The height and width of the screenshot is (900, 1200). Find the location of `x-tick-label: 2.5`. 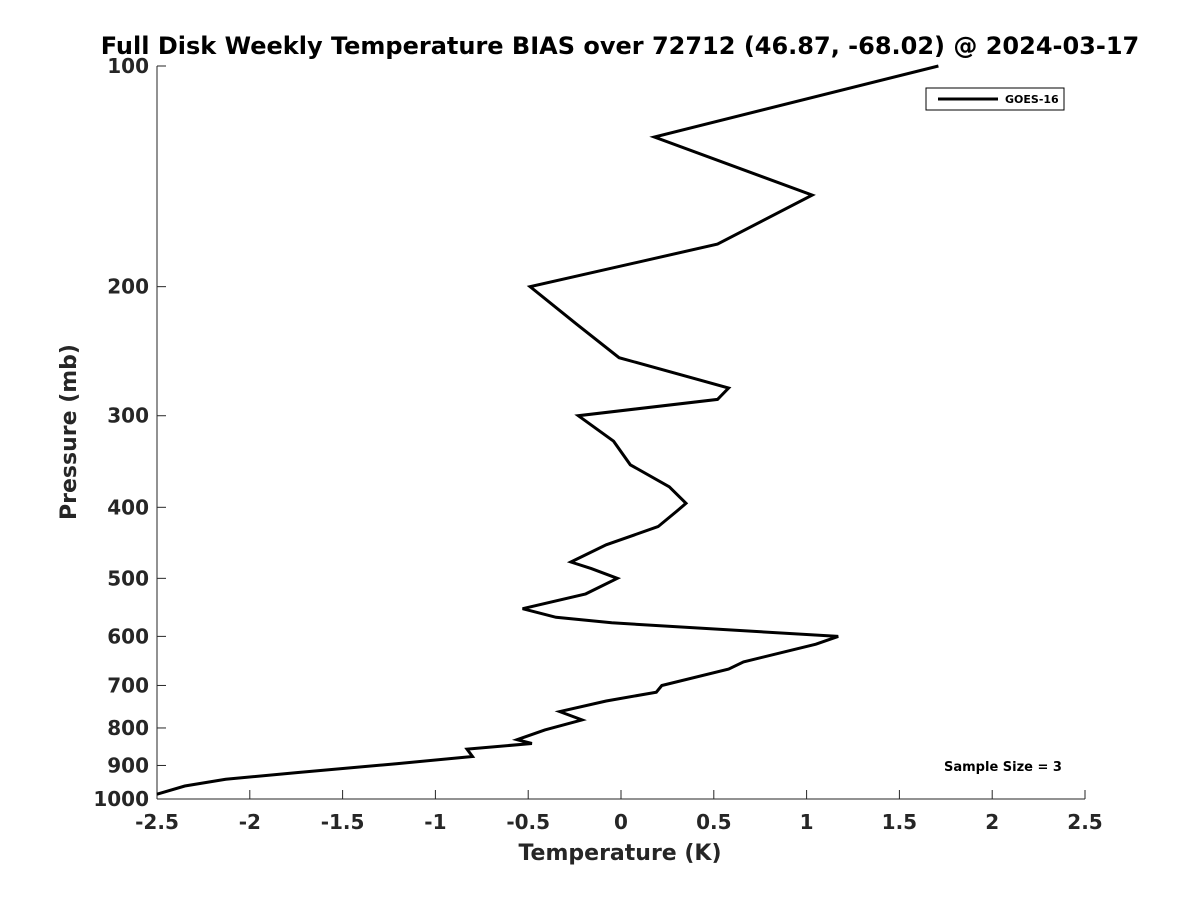

x-tick-label: 2.5 is located at coordinates (1084, 822).